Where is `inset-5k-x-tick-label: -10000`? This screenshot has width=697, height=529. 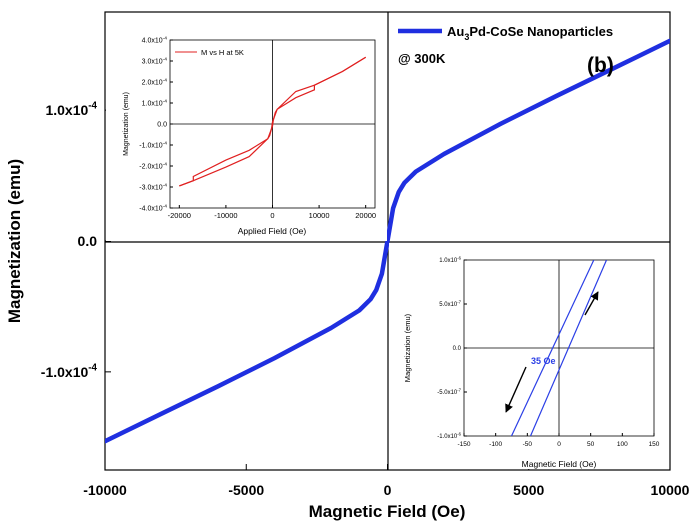
inset-5k-x-tick-label: -10000 is located at coordinates (225, 215).